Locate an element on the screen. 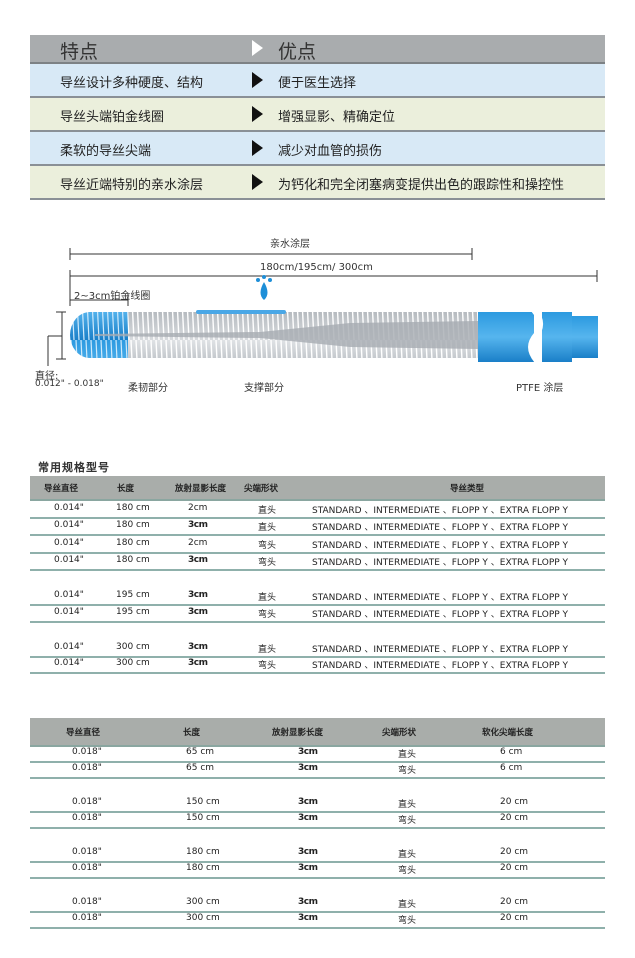 The height and width of the screenshot is (958, 635). column-header: 导丝类型 is located at coordinates (467, 488).